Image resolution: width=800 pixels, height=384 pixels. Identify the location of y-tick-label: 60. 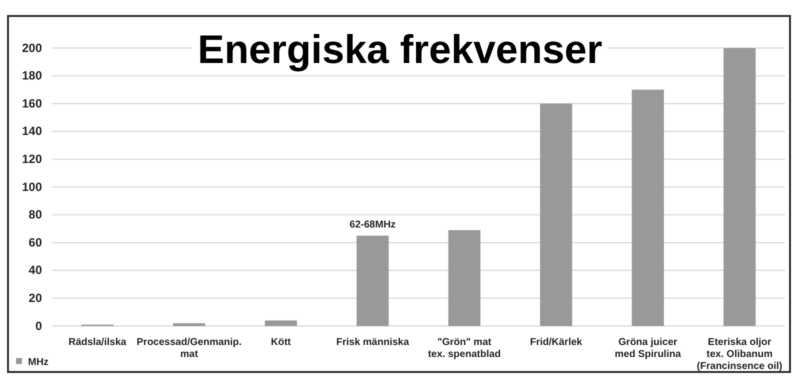
(35, 242).